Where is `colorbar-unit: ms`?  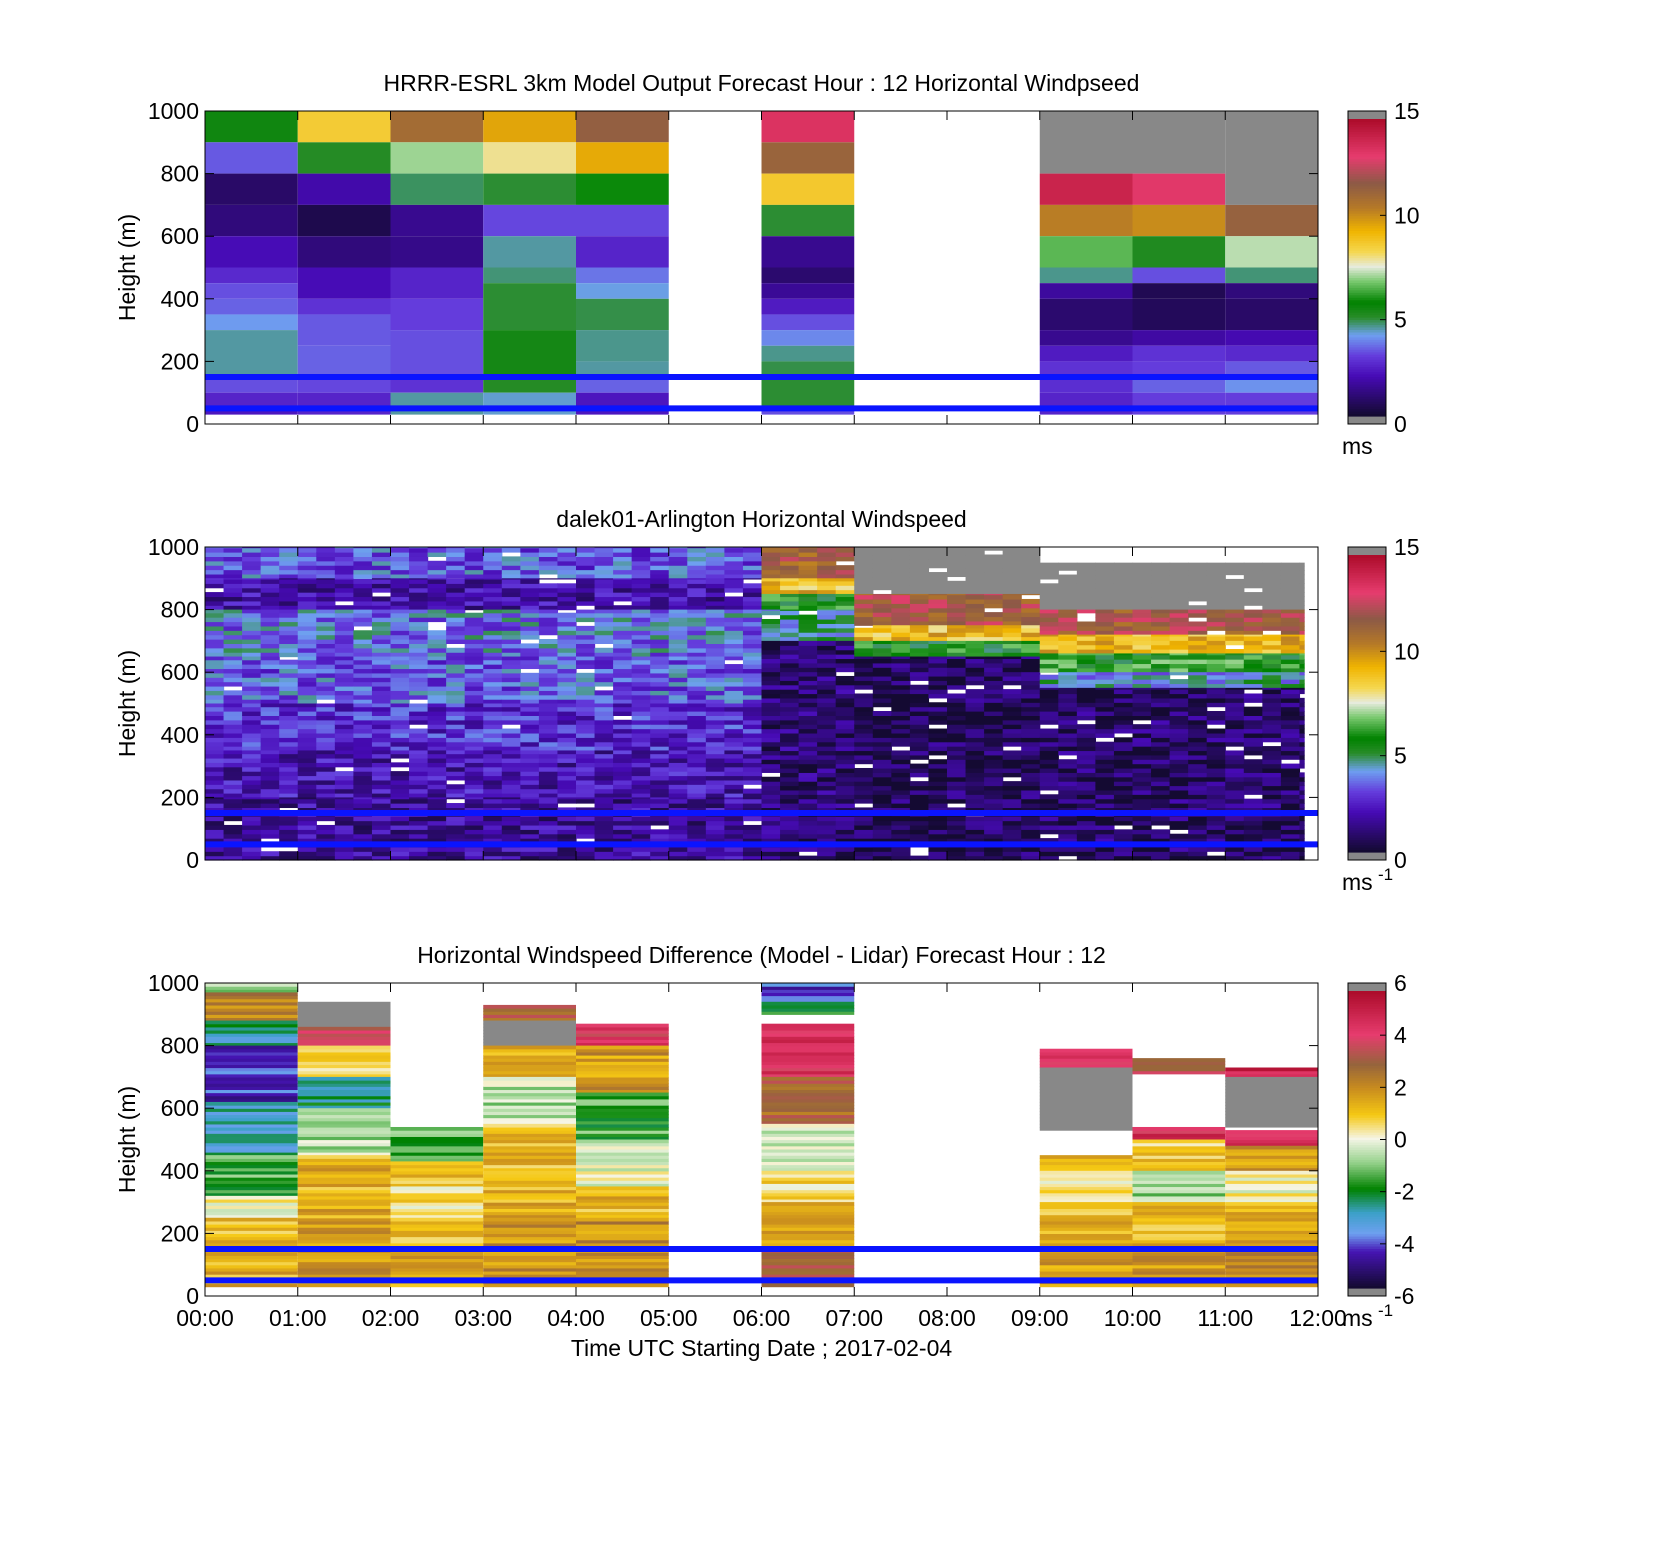 colorbar-unit: ms is located at coordinates (1357, 882).